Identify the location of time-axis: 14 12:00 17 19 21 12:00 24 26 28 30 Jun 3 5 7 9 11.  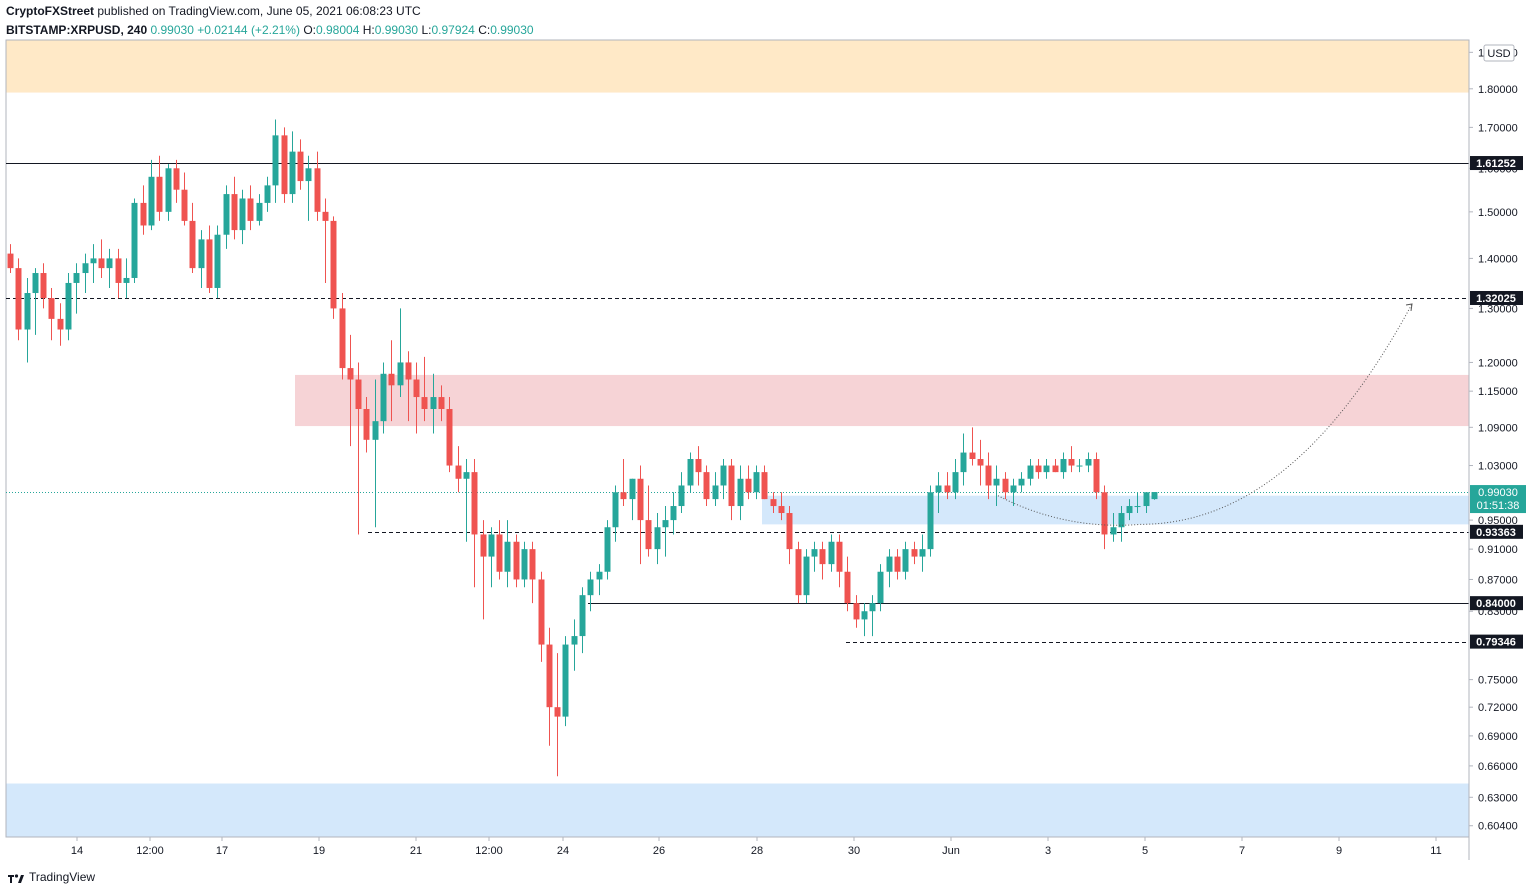
(756, 847).